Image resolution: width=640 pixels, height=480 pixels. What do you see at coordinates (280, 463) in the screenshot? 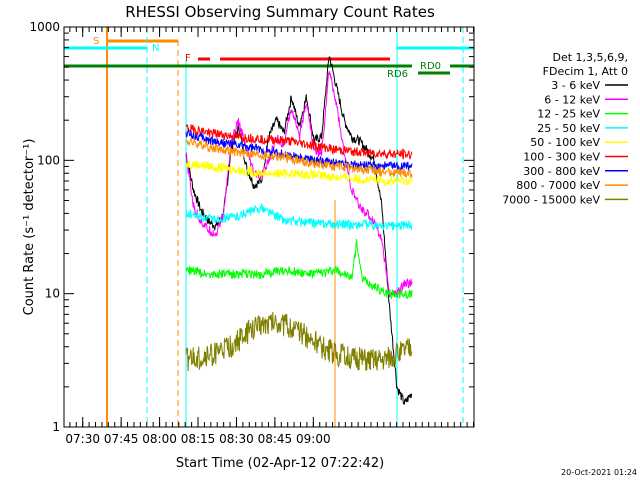
I see `x-axis-label: Start Time (02-Apr-12 07:22:42)` at bounding box center [280, 463].